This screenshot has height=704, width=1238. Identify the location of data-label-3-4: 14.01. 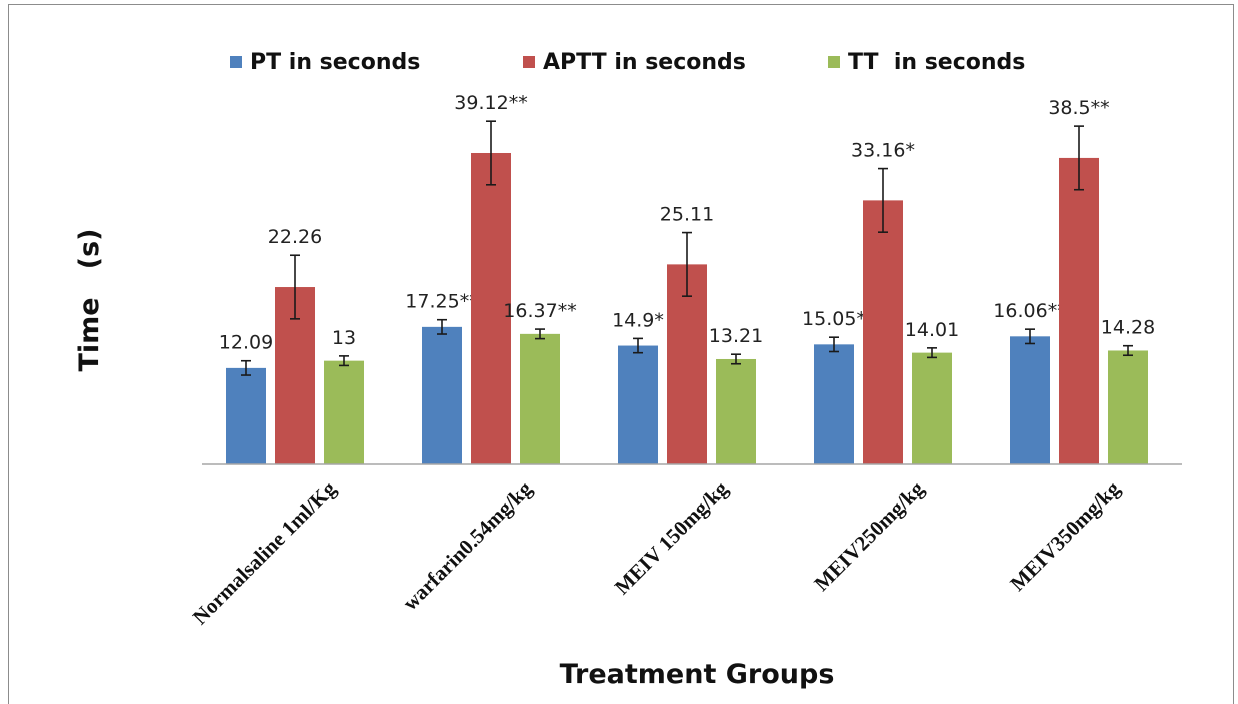
(932, 330).